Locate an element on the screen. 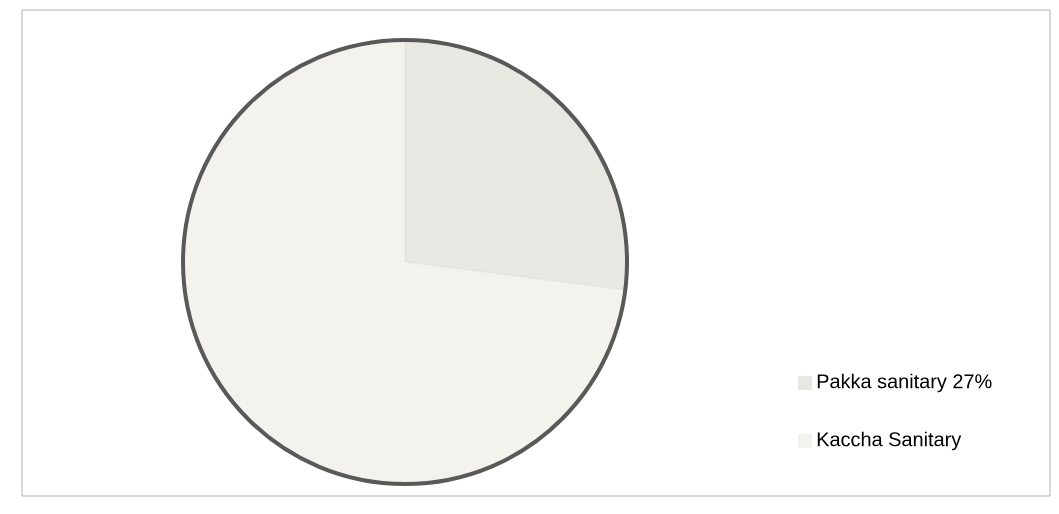 This screenshot has width=1059, height=514. legend-label: Kaccha Sanitary is located at coordinates (889, 441).